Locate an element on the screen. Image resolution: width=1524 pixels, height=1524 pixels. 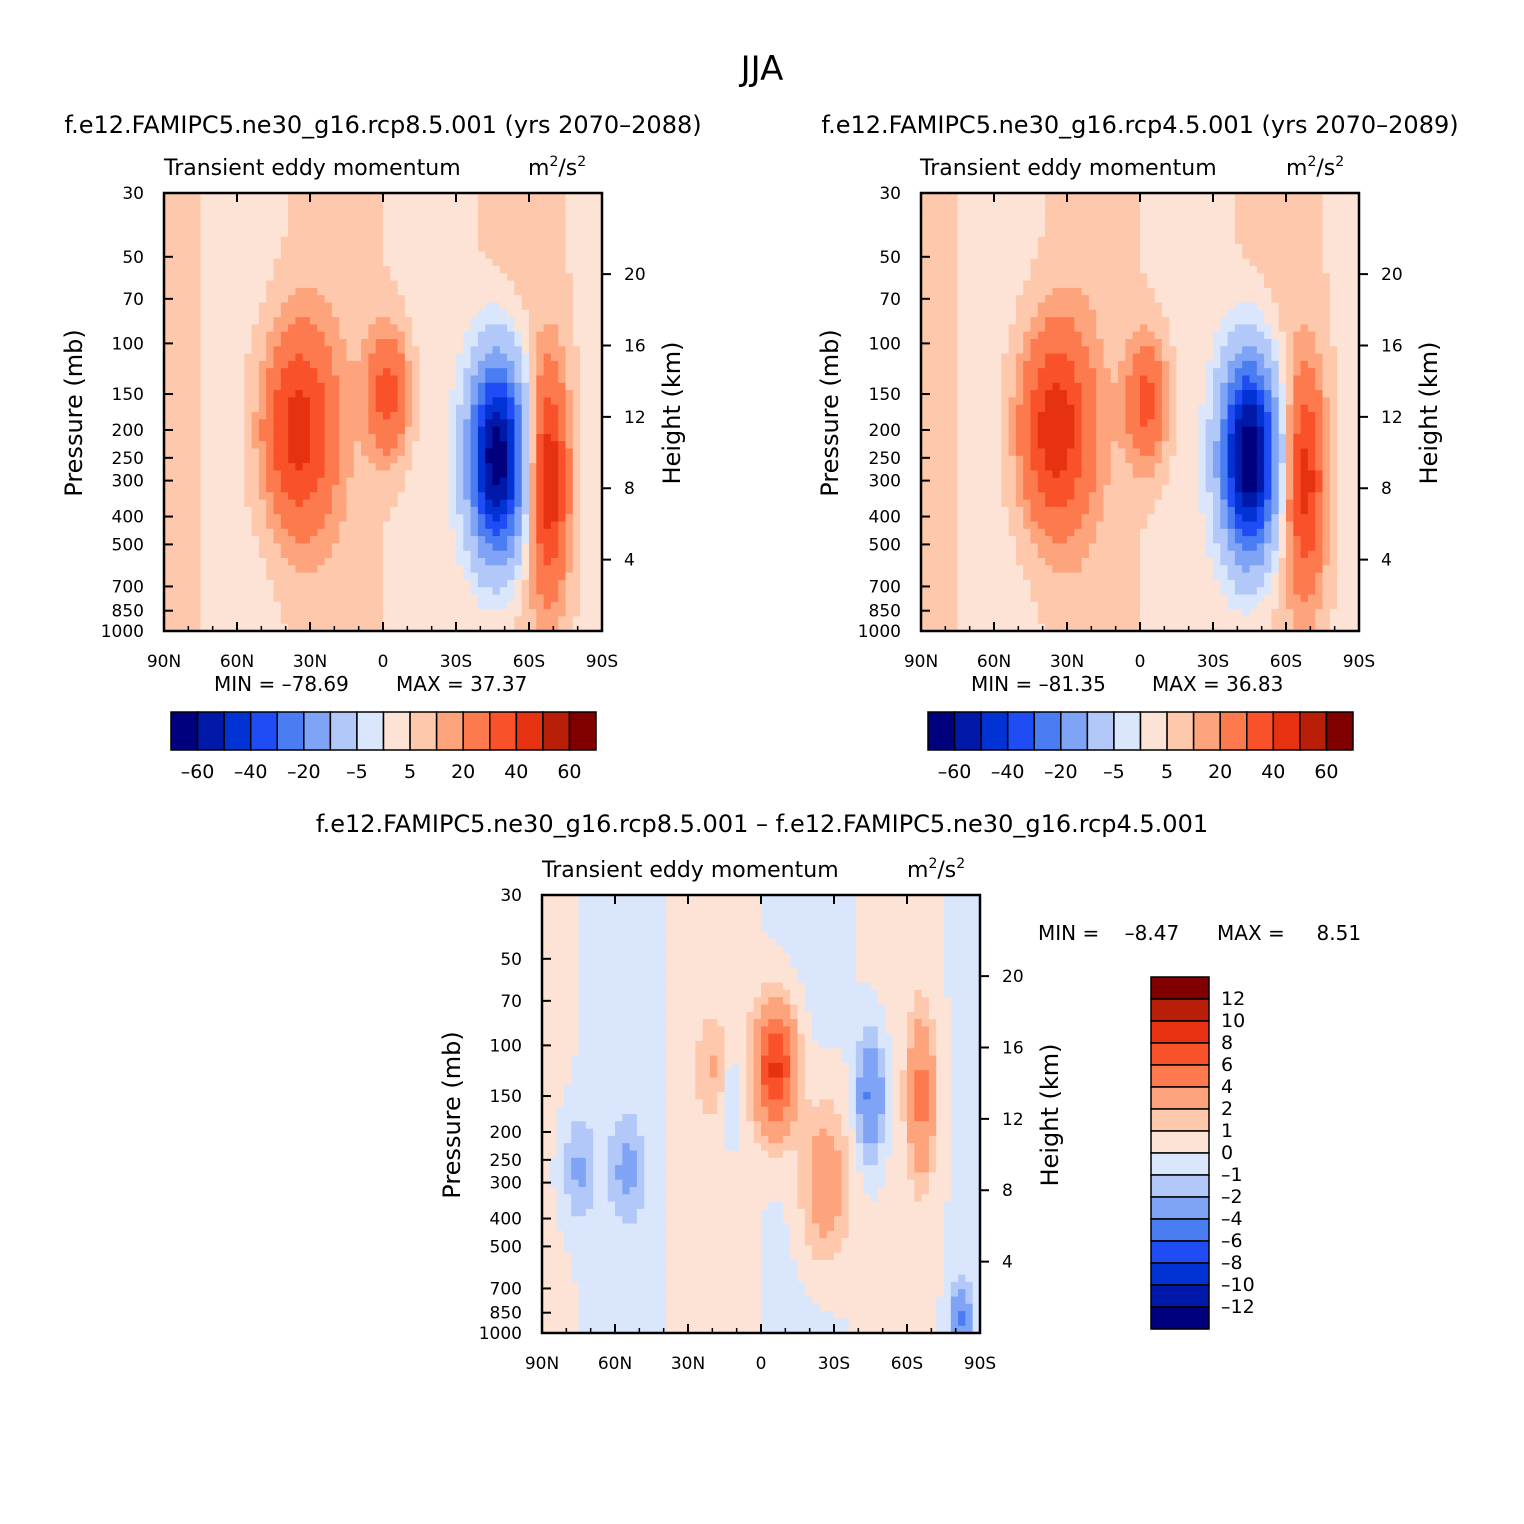
x-tick-label: 90N is located at coordinates (164, 662).